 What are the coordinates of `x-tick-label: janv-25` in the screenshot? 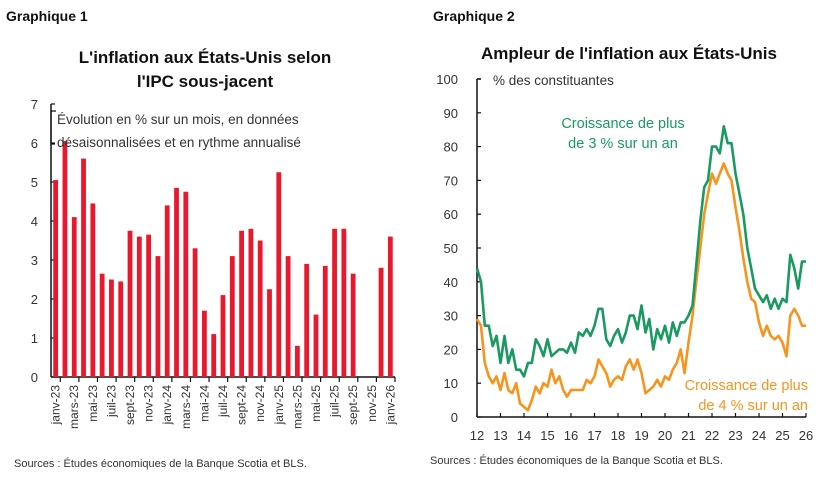 It's located at (279, 405).